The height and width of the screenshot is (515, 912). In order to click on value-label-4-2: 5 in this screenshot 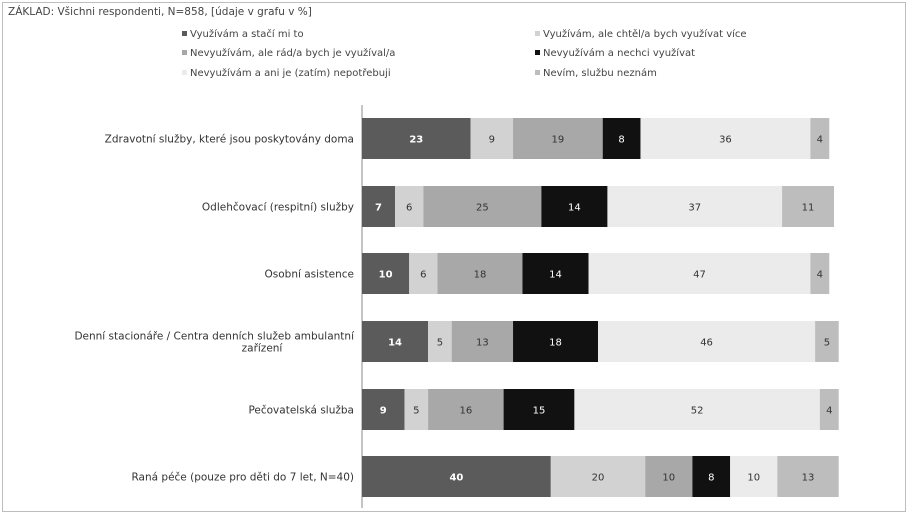, I will do `click(440, 343)`.